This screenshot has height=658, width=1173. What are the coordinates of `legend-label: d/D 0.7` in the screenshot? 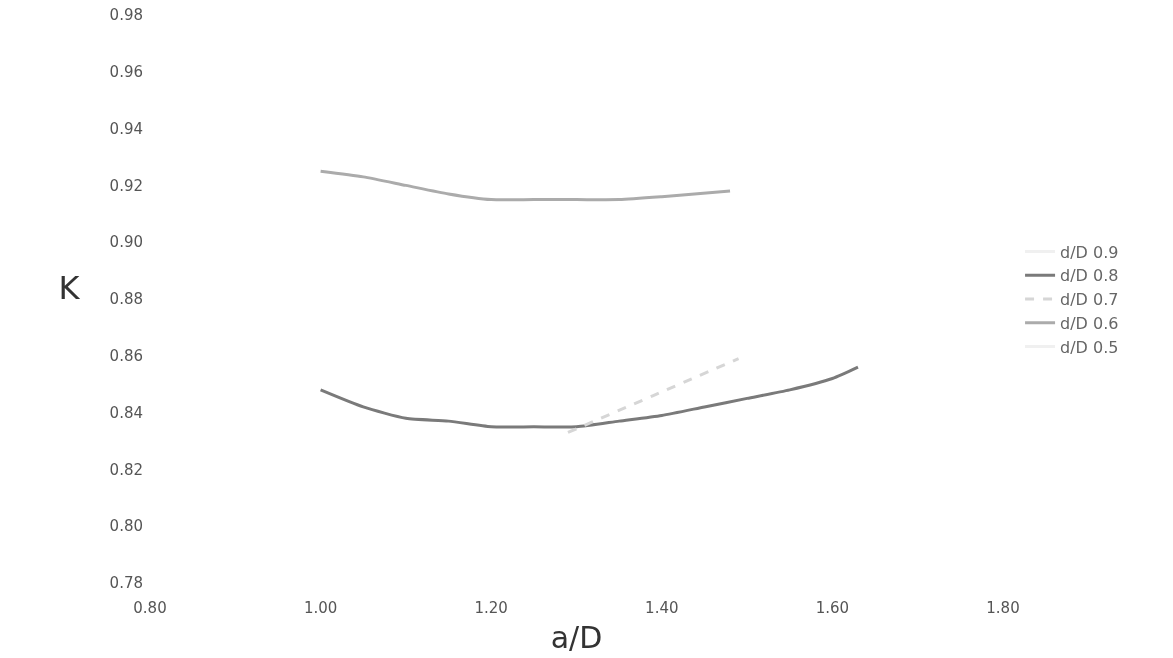 It's located at (1089, 300).